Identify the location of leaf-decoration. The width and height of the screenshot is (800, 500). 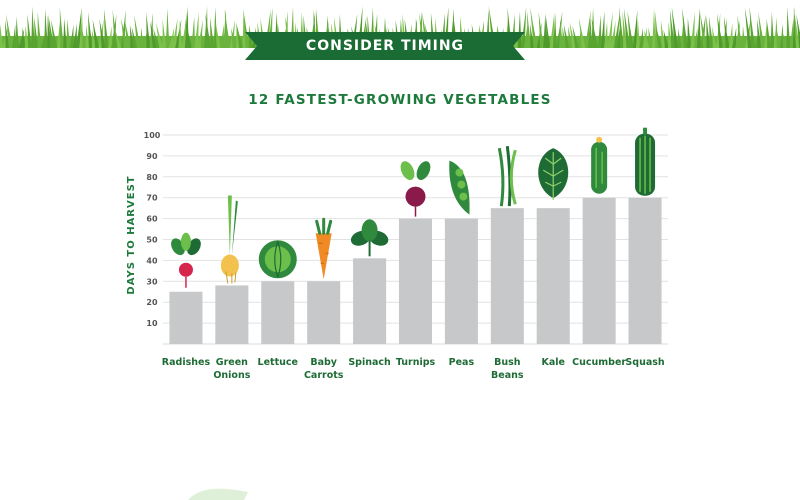
(218, 494).